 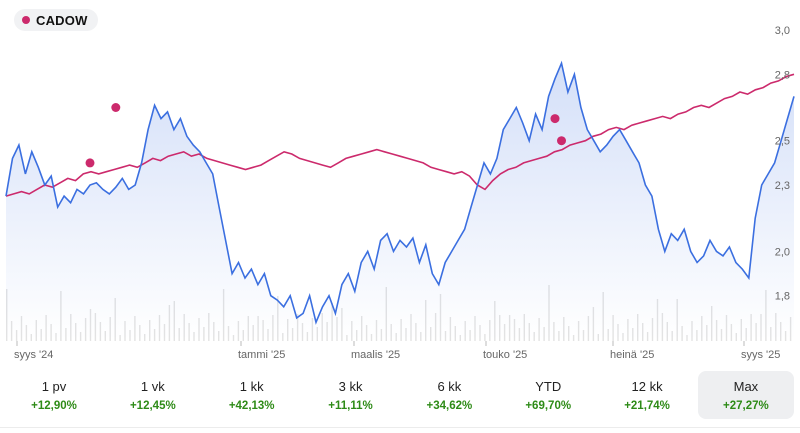 What do you see at coordinates (54, 405) in the screenshot?
I see `period-change: +12,90%` at bounding box center [54, 405].